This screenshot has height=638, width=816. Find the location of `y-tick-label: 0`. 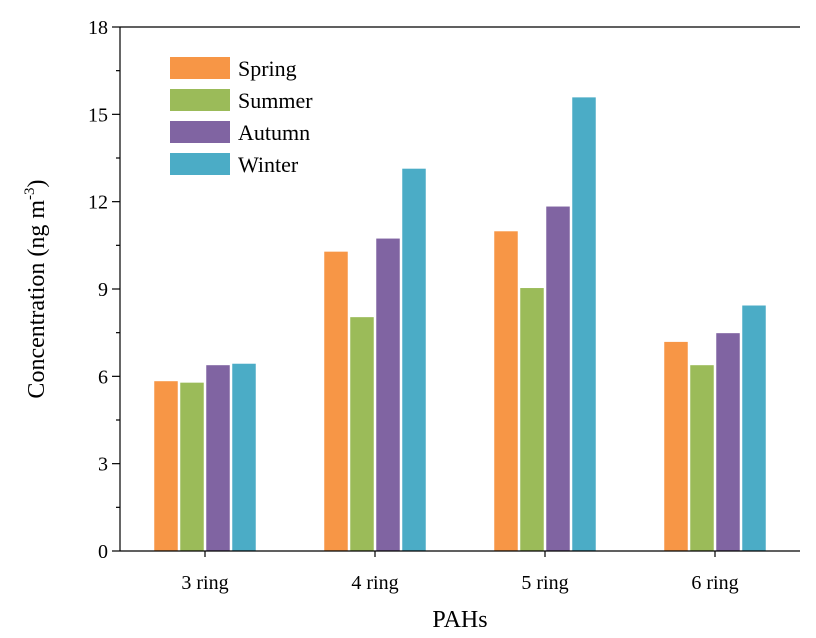

y-tick-label: 0 is located at coordinates (103, 552).